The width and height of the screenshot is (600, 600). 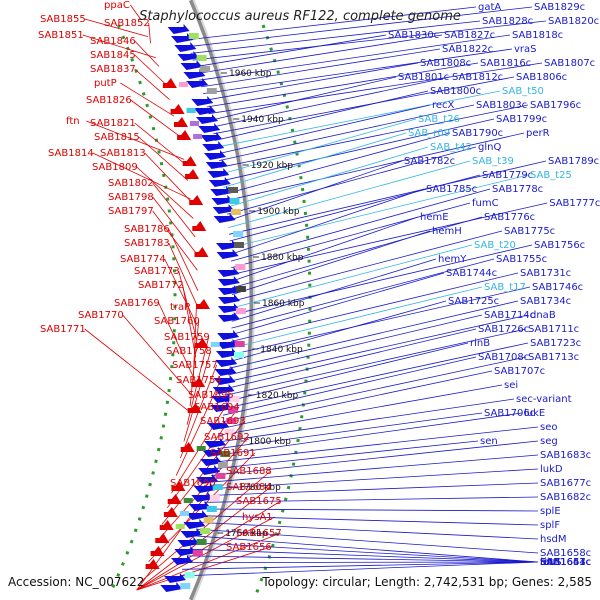 I want to click on left-gene-label: SAB1826, so click(x=109, y=100).